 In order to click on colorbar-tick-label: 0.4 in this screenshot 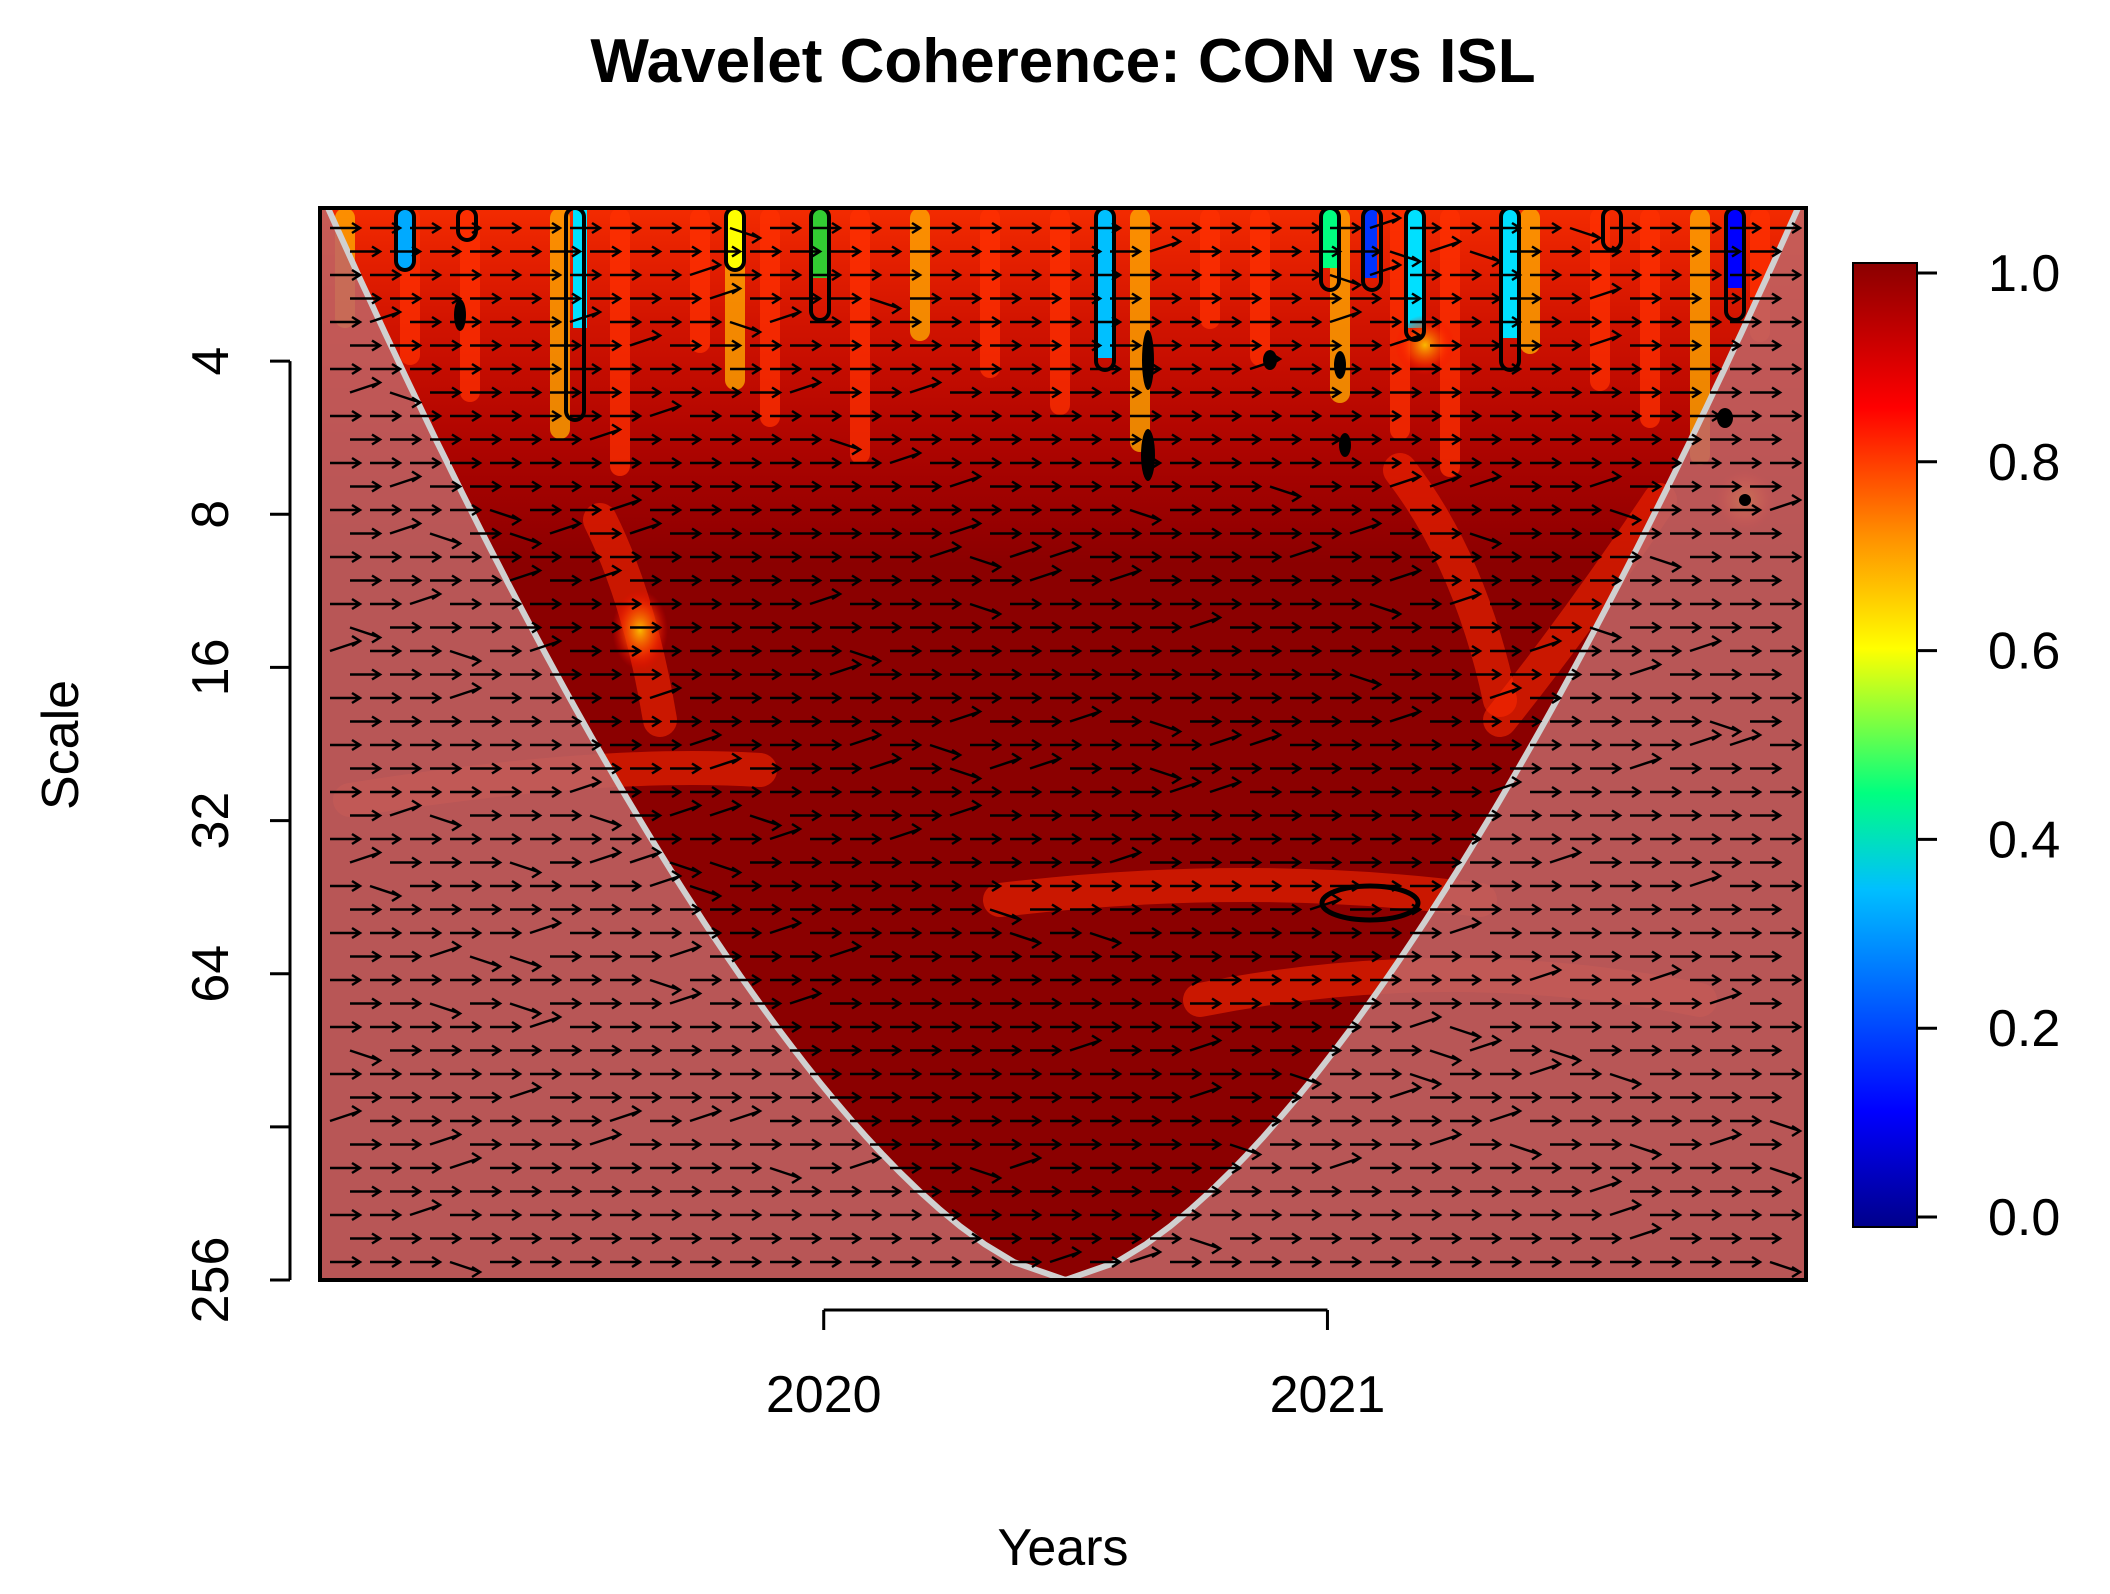, I will do `click(2024, 840)`.